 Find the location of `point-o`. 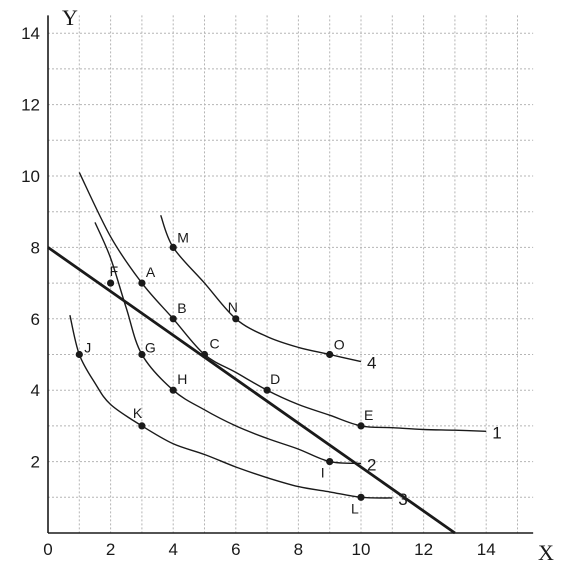

point-o is located at coordinates (330, 354).